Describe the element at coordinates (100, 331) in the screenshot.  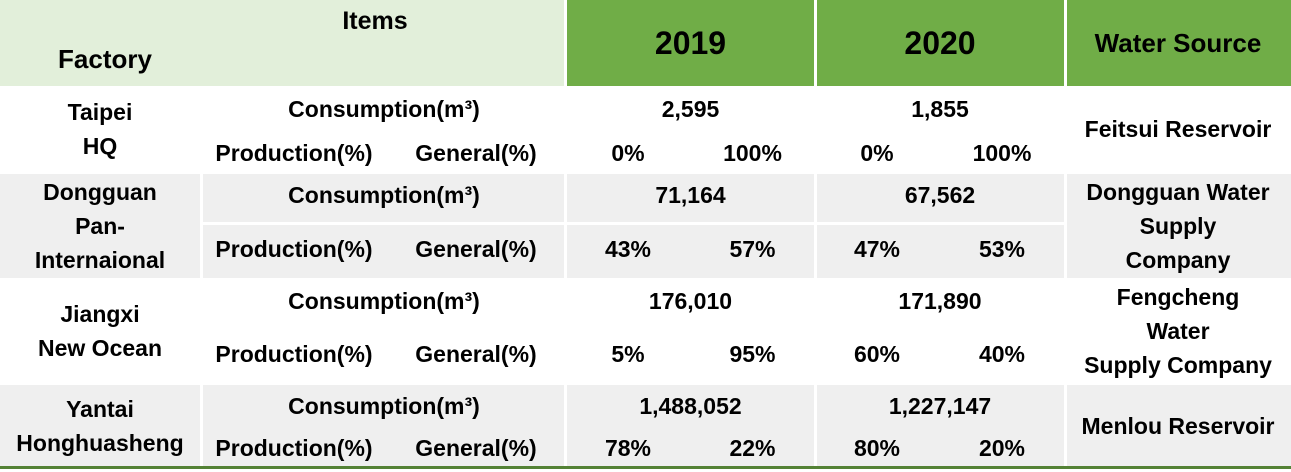
I see `factory-cell: Jiangxi New Ocean` at that location.